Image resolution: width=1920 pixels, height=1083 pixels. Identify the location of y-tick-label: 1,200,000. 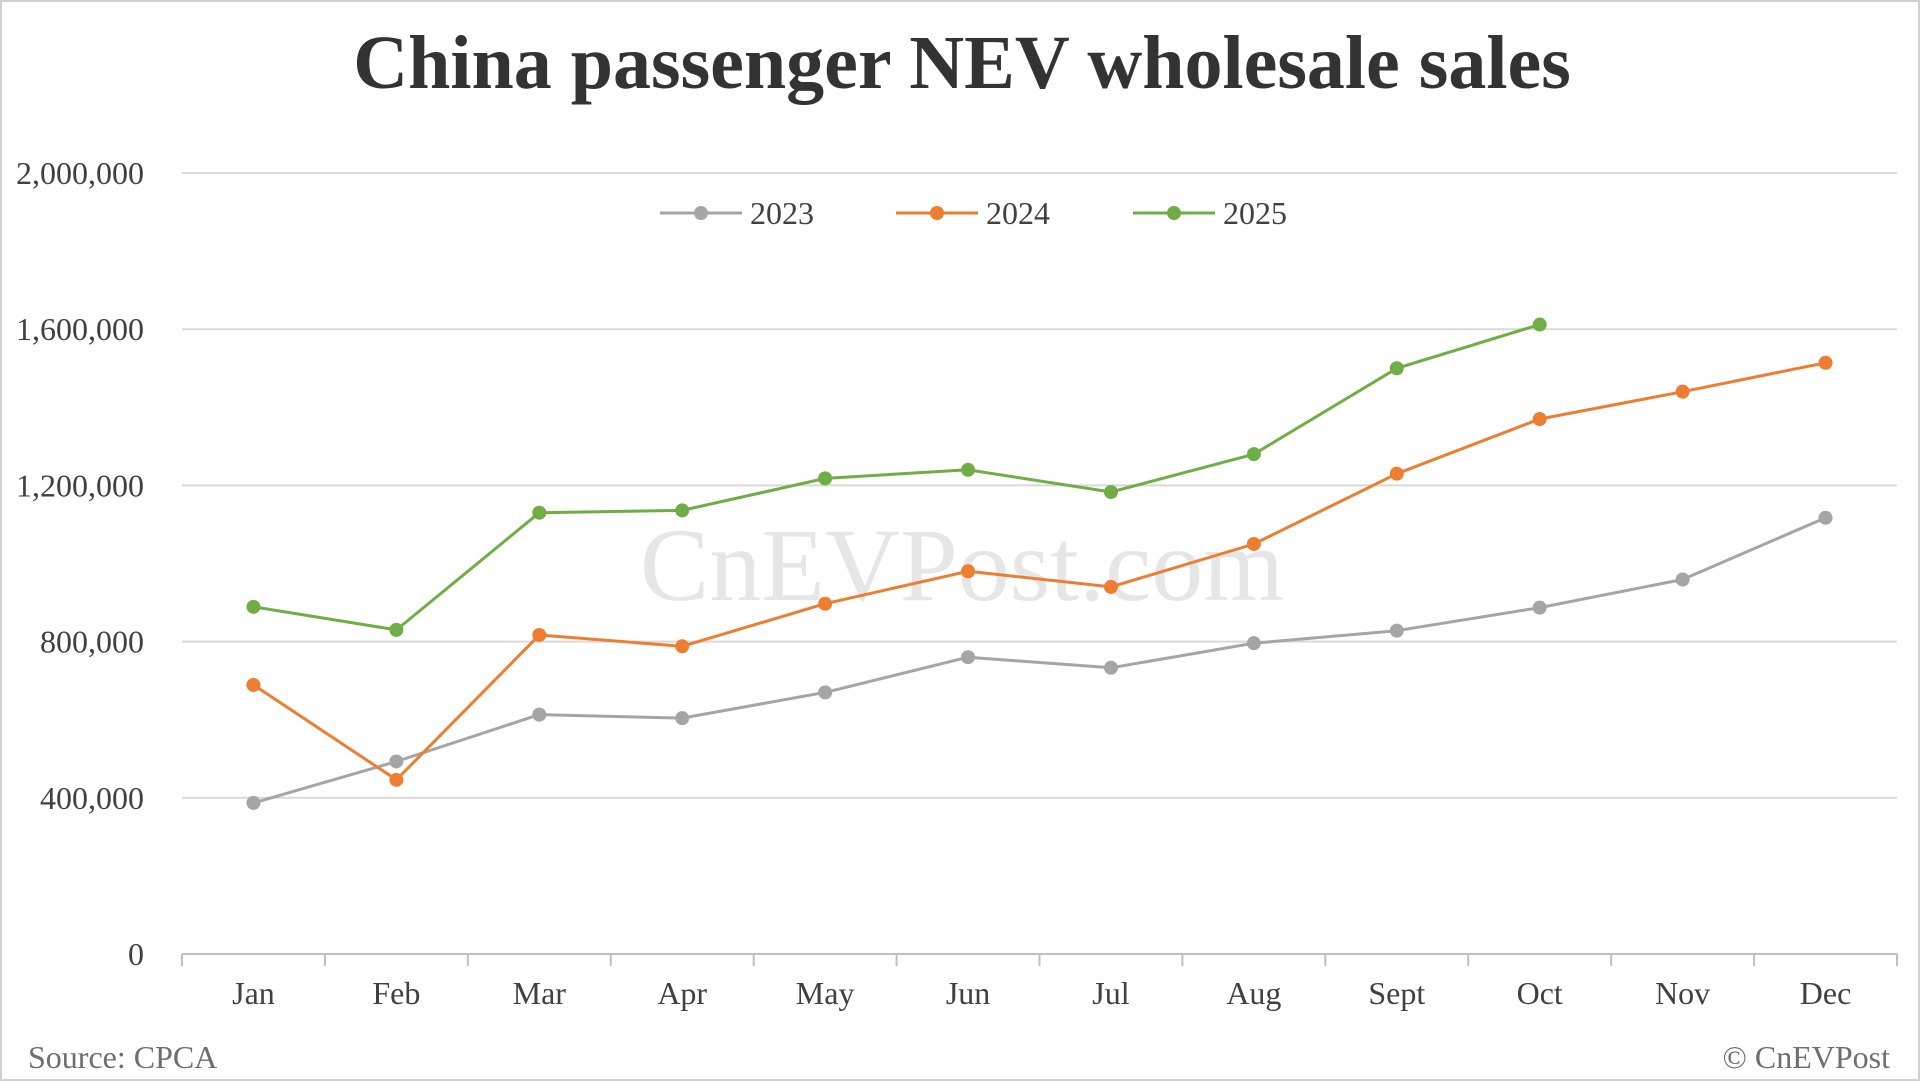
(80, 485).